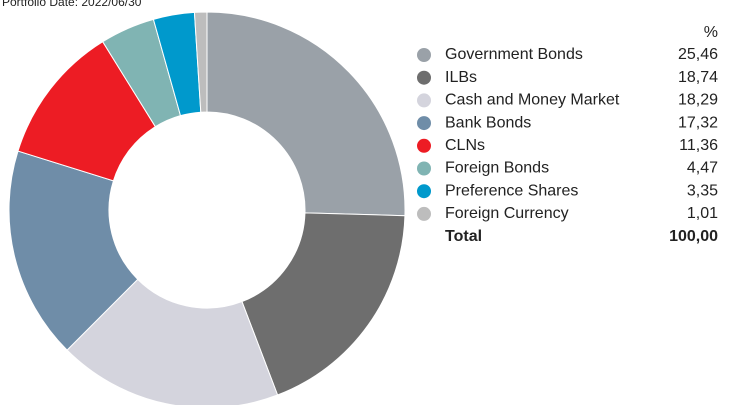 This screenshot has height=405, width=733. What do you see at coordinates (698, 100) in the screenshot?
I see `legend-value: 18,29` at bounding box center [698, 100].